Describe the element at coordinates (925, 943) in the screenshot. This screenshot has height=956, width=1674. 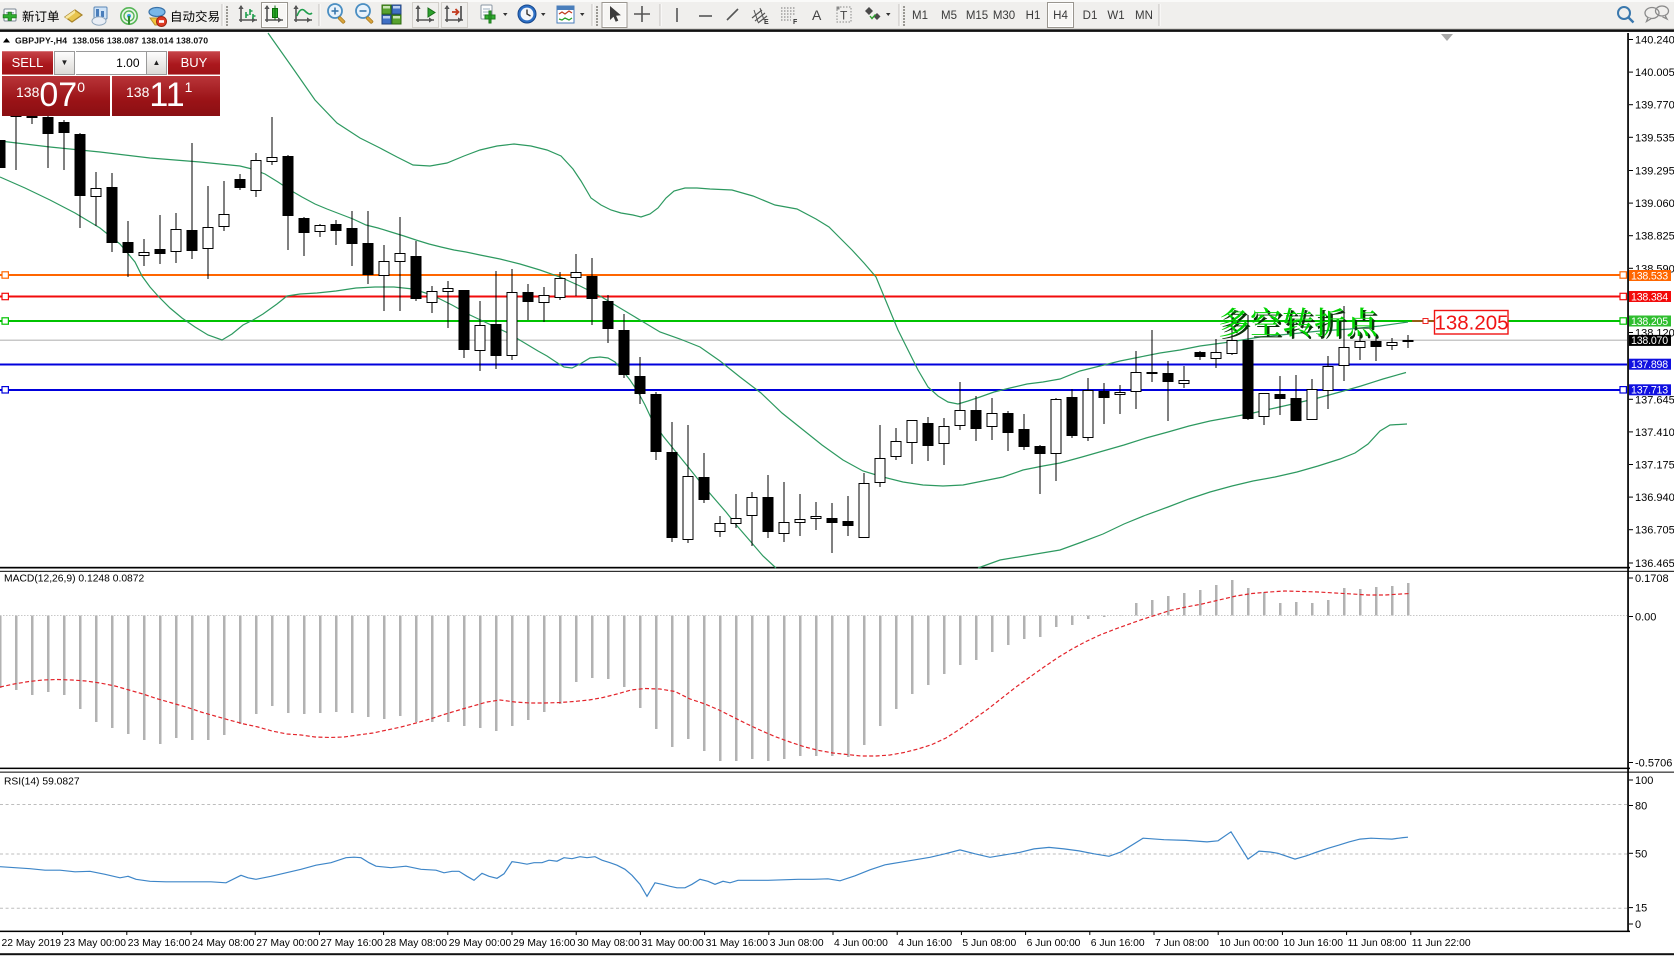
I see `svg-text: 4 Jun 16:00` at that location.